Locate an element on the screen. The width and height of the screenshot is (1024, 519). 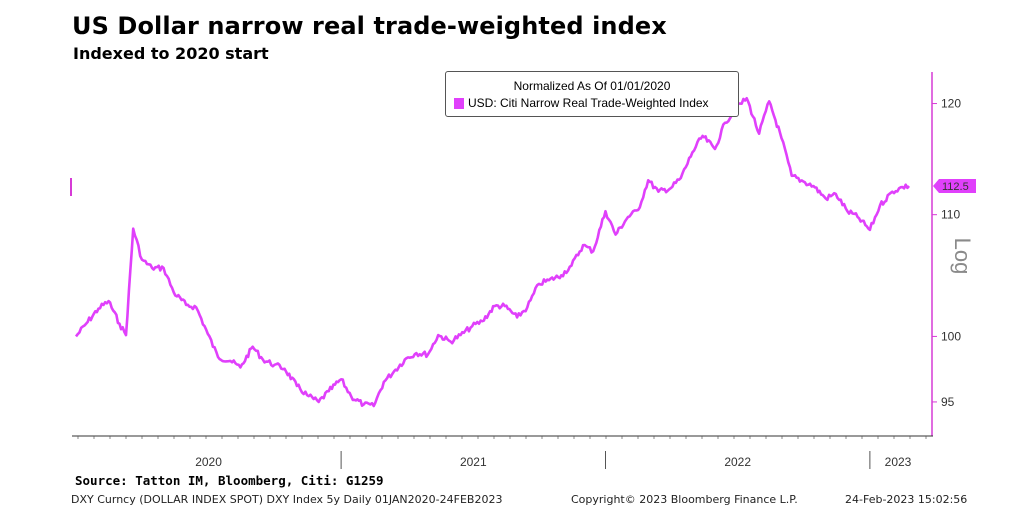
footer-copyright: Copyright© 2023 Bloomberg Finance L.P. is located at coordinates (684, 499).